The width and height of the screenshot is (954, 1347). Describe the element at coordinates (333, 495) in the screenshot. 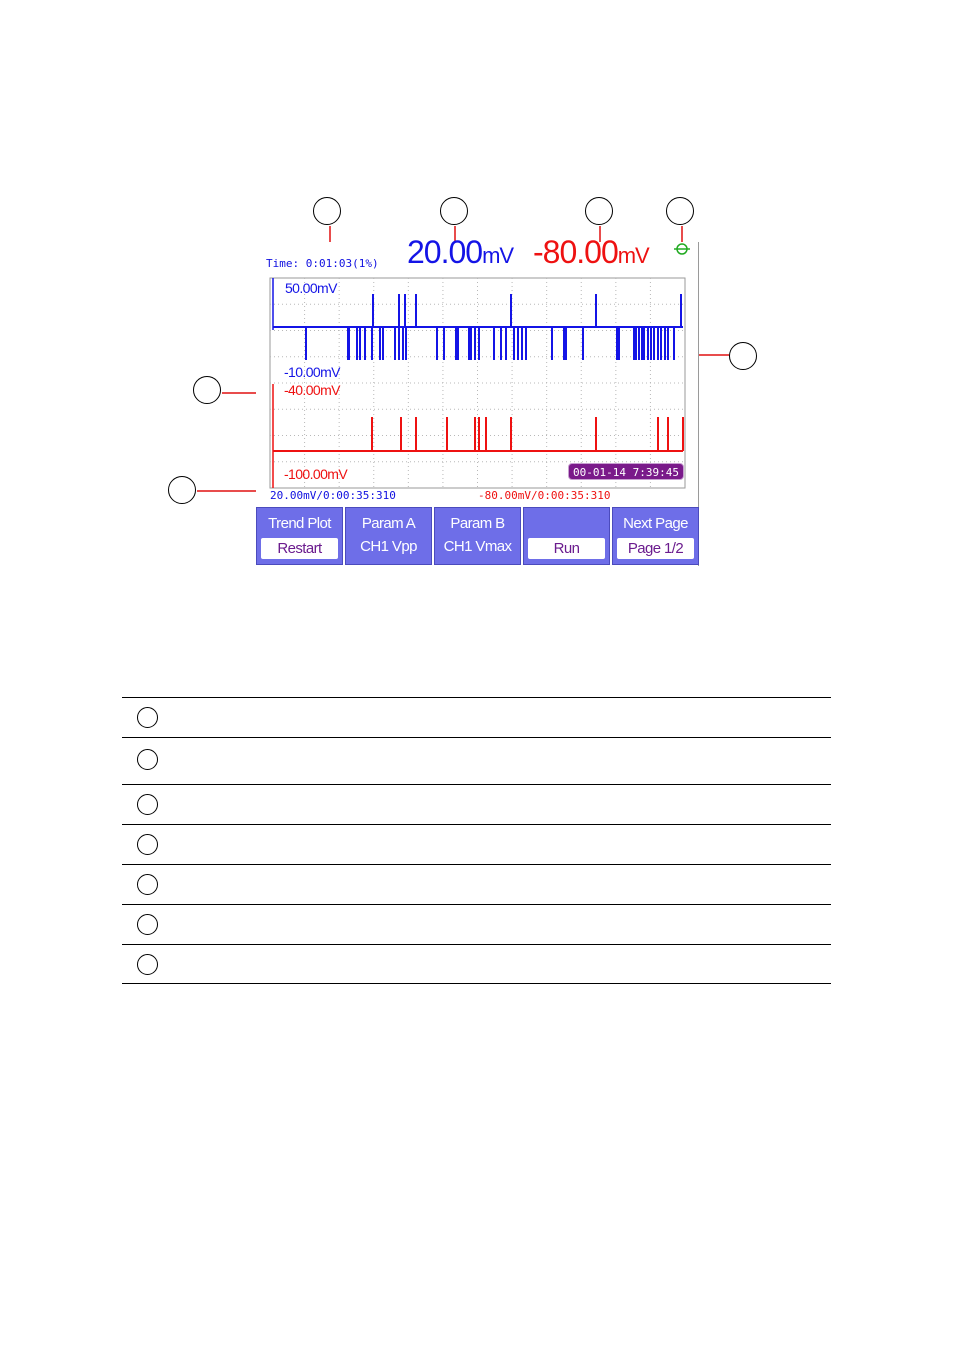

I see `footer-param-a: 20.00mV/0:00:35:310` at that location.